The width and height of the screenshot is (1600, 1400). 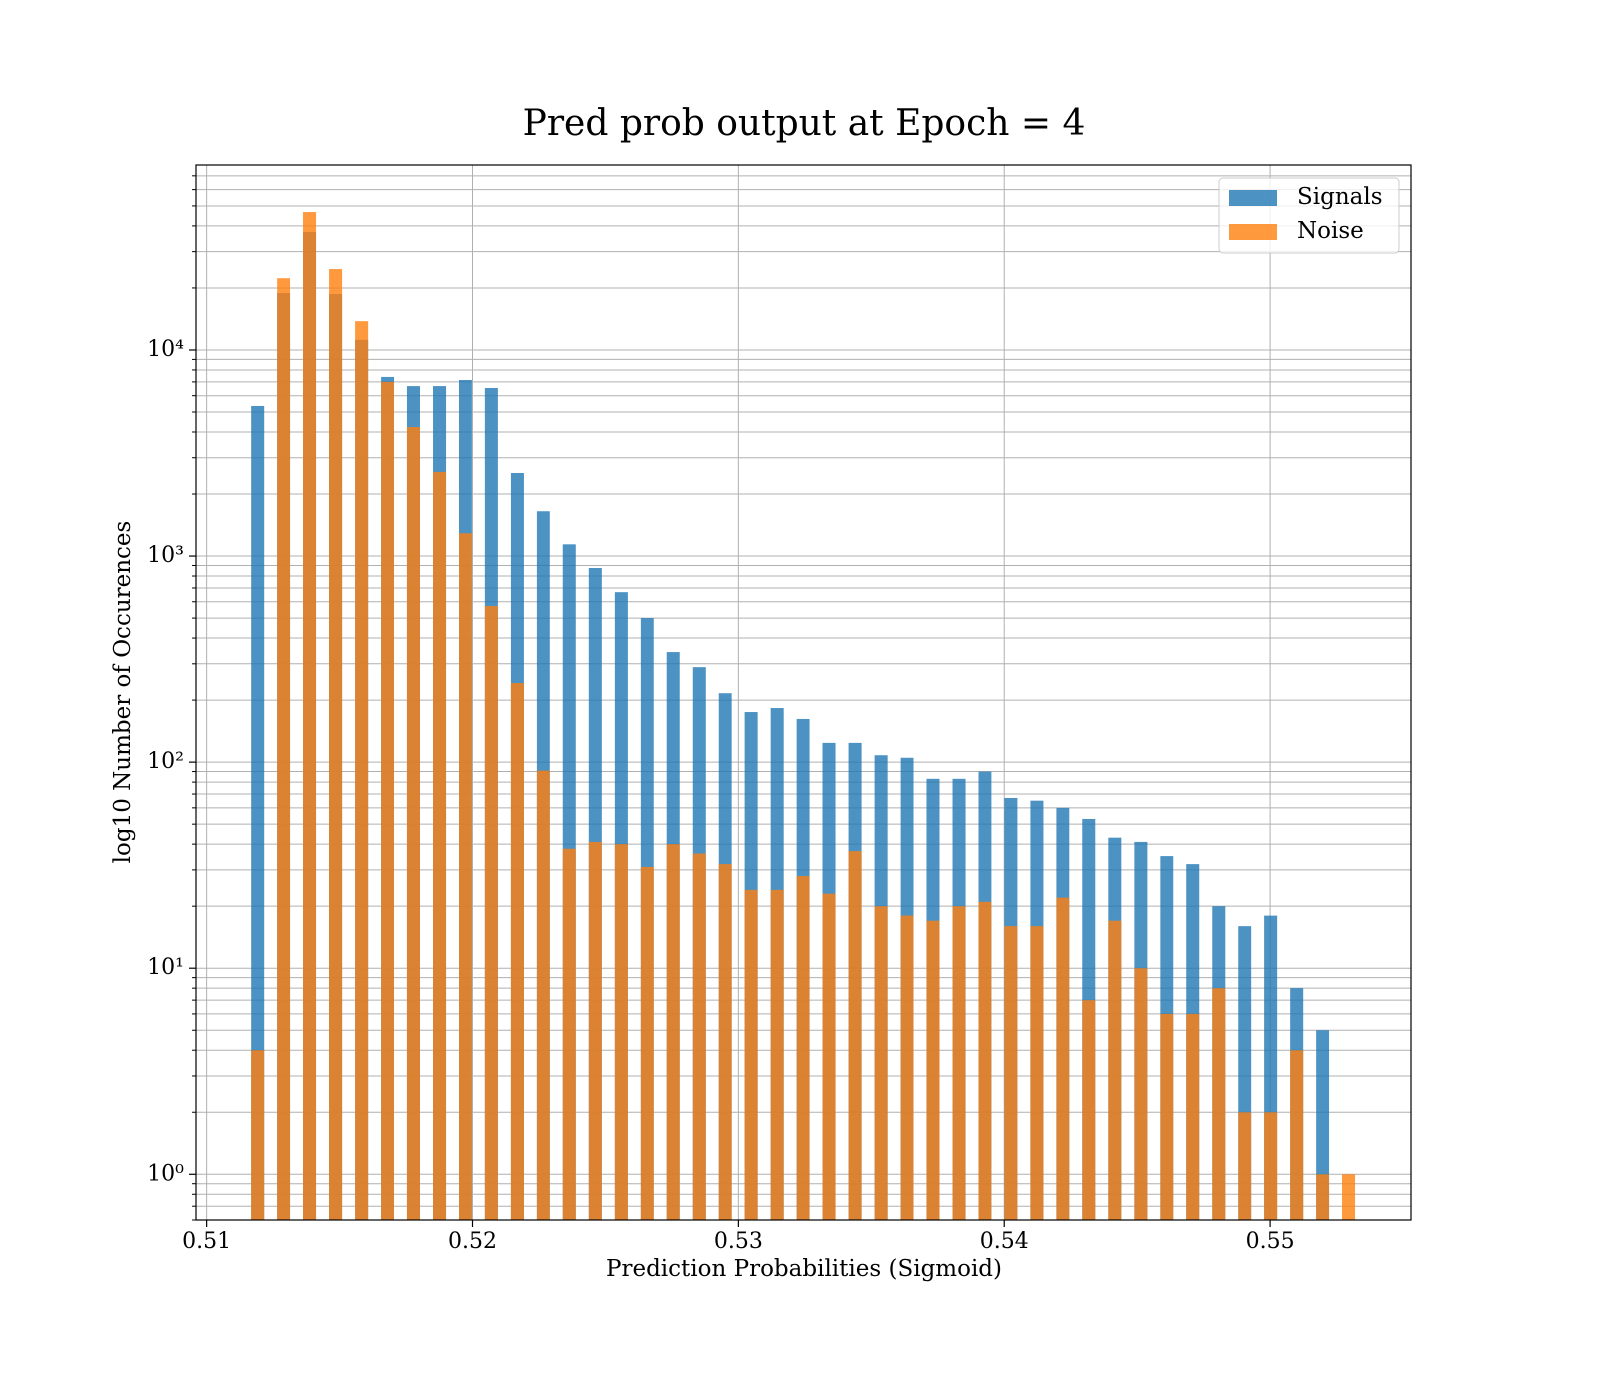 I want to click on x-tick-label: 0.52, so click(x=472, y=1241).